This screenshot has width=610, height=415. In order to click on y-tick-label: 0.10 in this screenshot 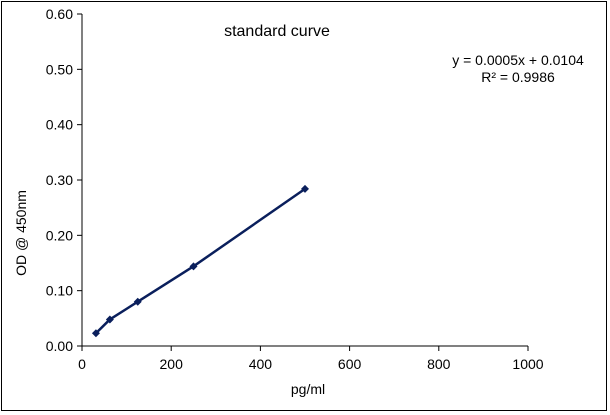, I will do `click(59, 291)`.